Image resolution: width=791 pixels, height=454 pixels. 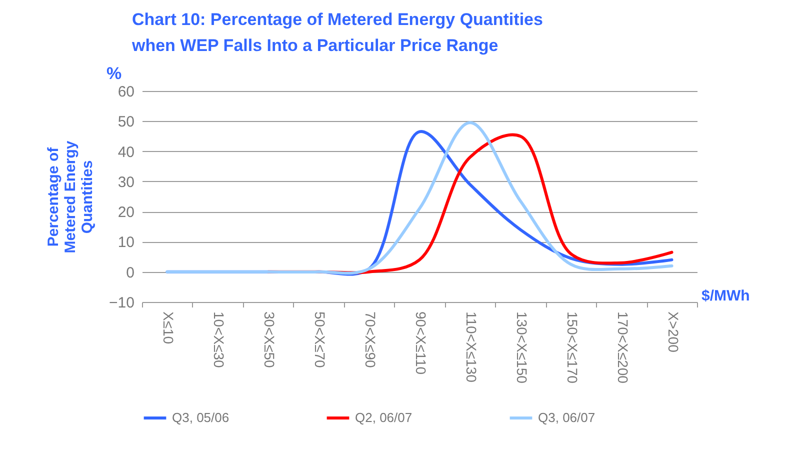 I want to click on y-tick-label: 10, so click(x=126, y=243).